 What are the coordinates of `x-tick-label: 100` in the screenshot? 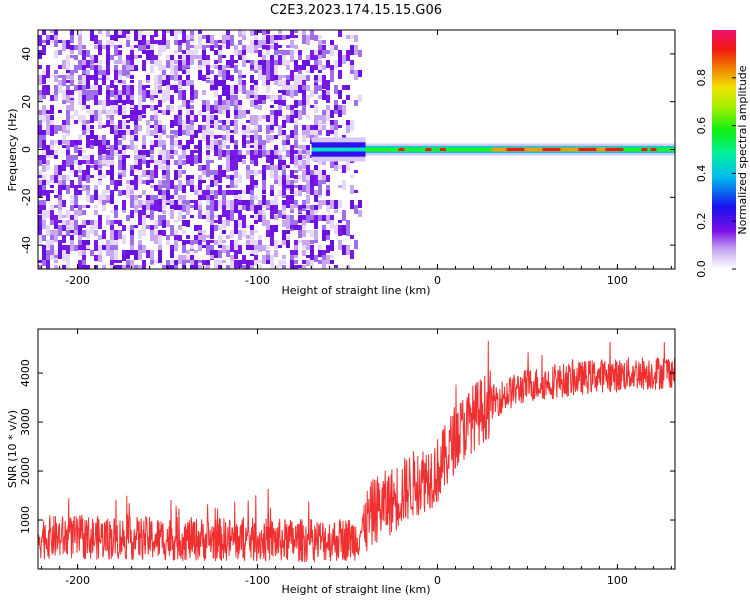 It's located at (617, 280).